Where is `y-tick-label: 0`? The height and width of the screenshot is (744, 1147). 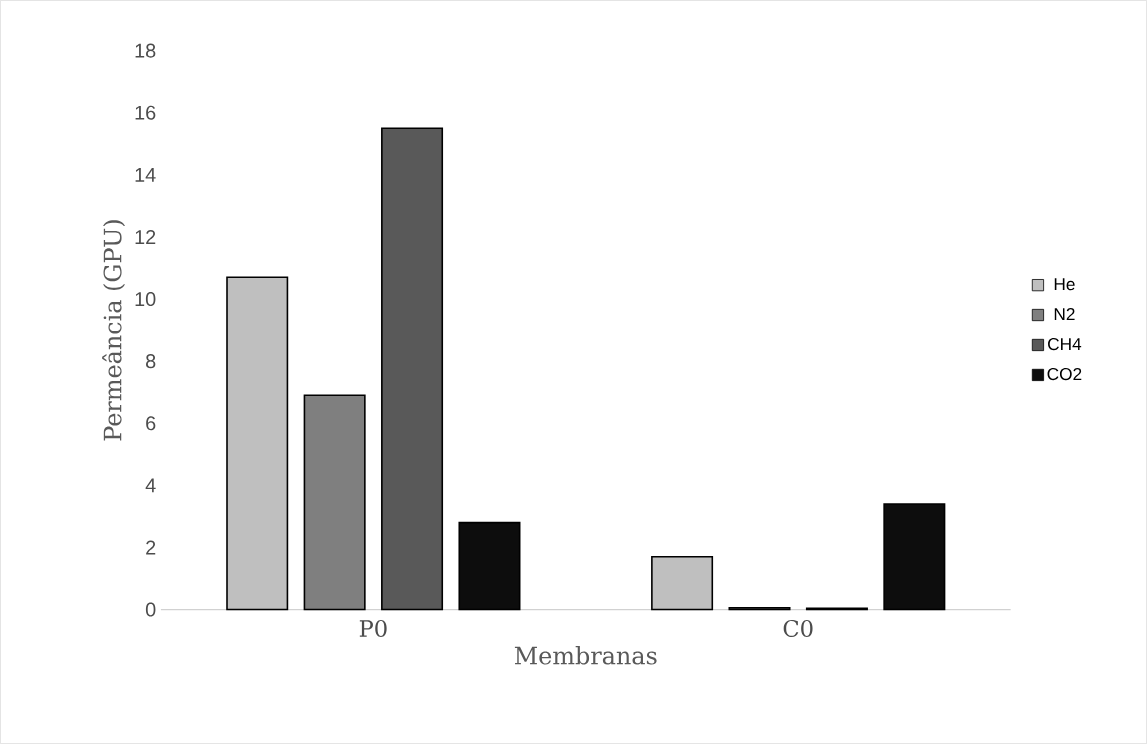
y-tick-label: 0 is located at coordinates (150, 609).